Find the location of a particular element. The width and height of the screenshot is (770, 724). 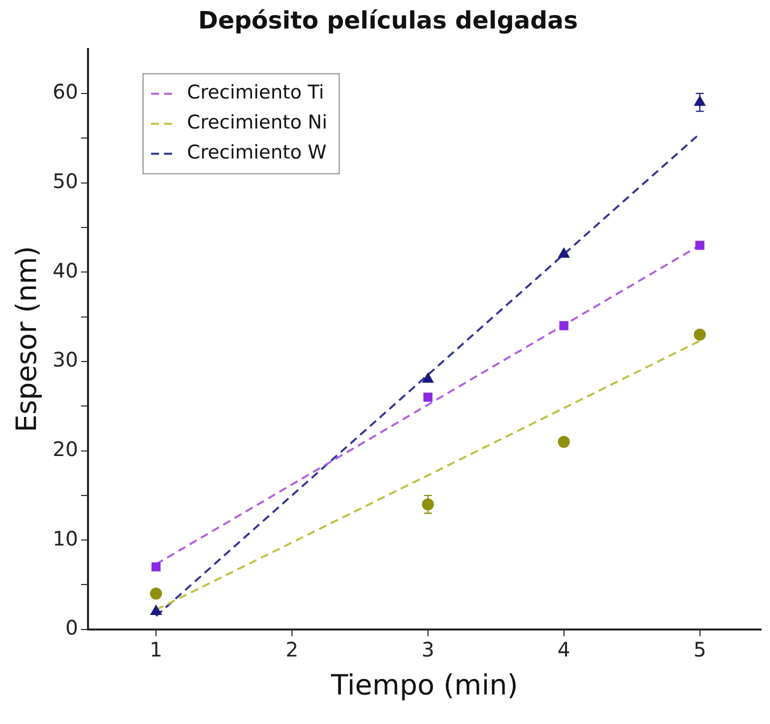

legend-label: Crecimiento Ni is located at coordinates (257, 123).